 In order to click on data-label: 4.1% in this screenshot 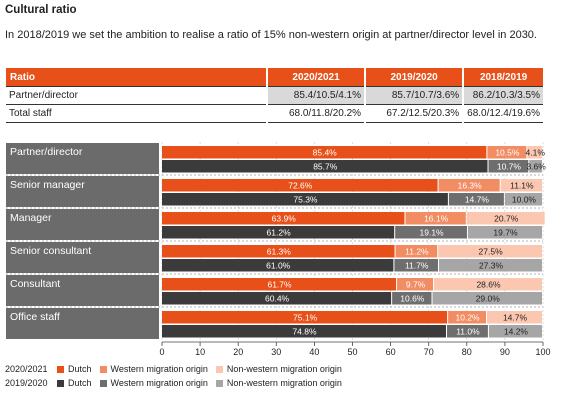, I will do `click(536, 153)`.